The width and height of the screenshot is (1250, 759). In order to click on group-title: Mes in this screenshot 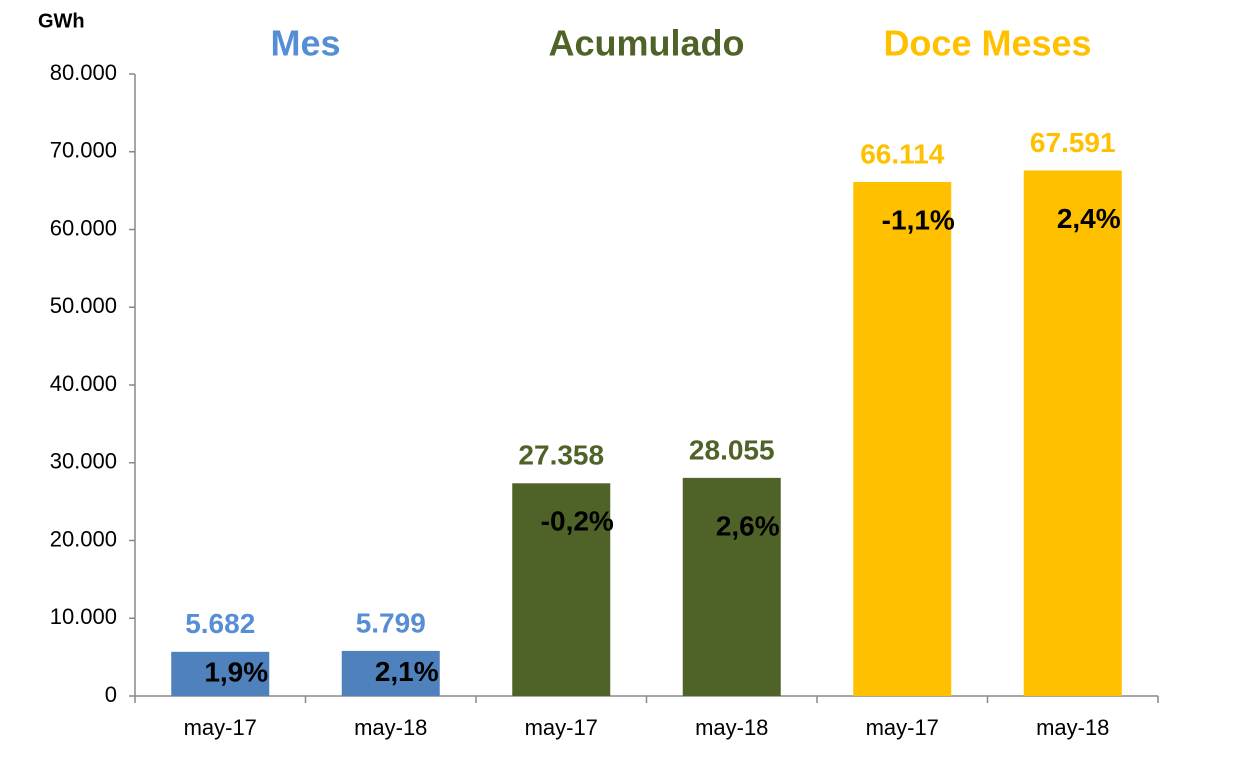, I will do `click(305, 43)`.